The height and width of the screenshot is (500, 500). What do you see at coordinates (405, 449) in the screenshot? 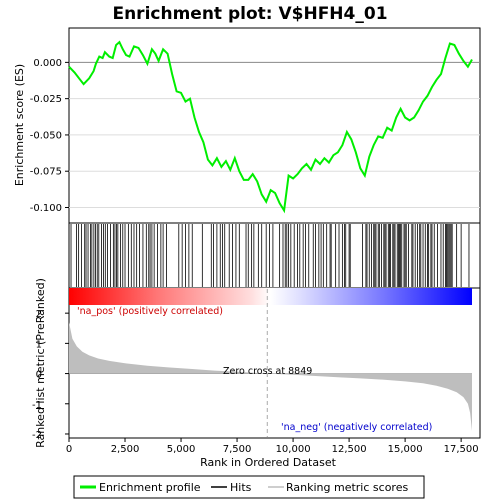
I see `x-tick-label: 15,000` at bounding box center [405, 449].